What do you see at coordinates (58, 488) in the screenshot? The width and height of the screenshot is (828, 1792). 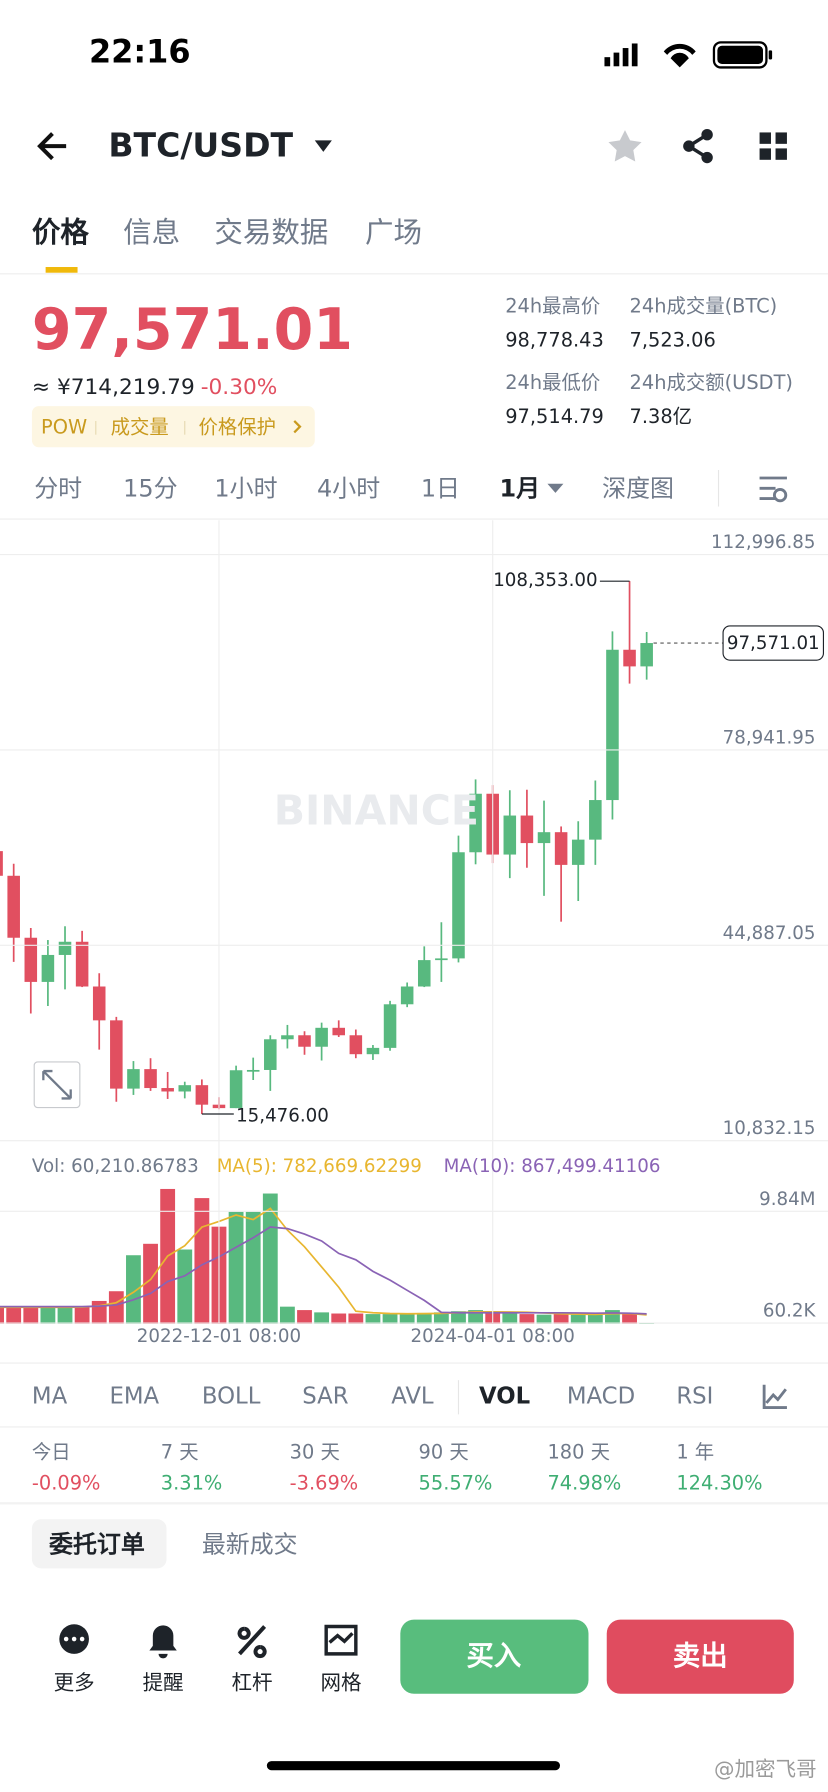 I see `interval: 分时` at bounding box center [58, 488].